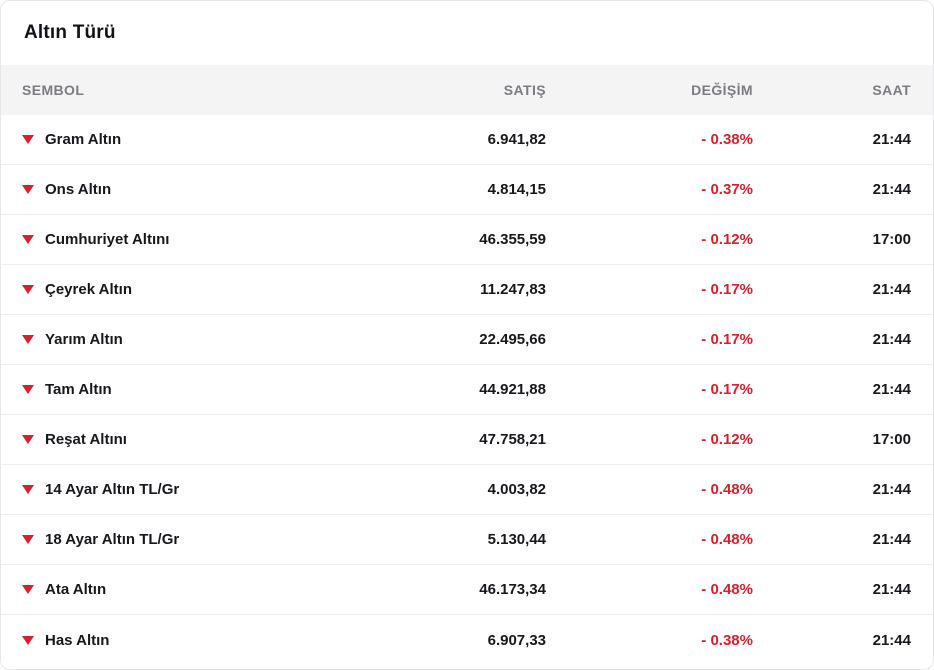  I want to click on column-header-sembol: SEMBOL, so click(53, 90).